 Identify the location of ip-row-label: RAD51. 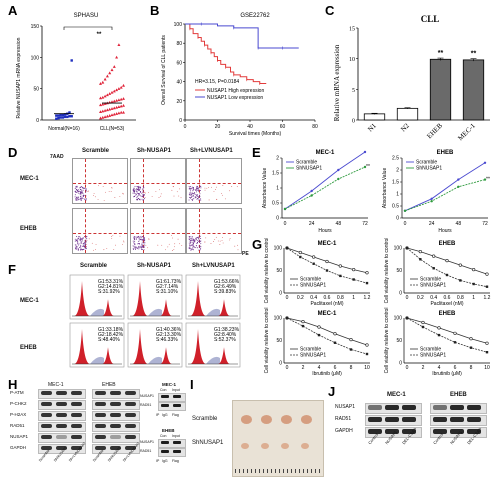
(146, 451).